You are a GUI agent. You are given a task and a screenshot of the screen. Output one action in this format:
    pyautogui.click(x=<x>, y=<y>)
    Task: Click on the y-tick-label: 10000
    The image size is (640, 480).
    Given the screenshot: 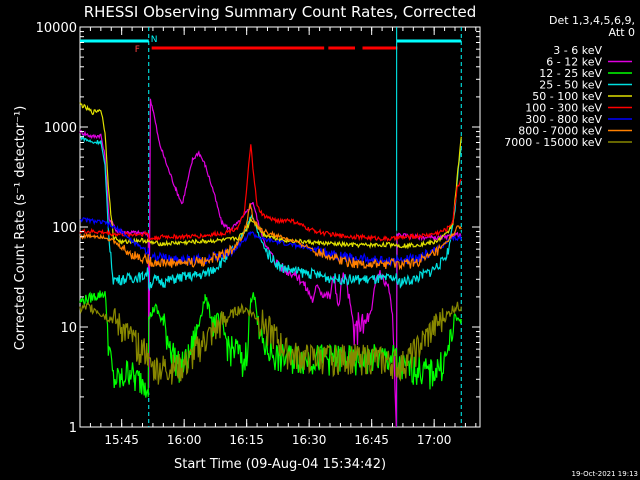 What is the action you would take?
    pyautogui.click(x=56, y=28)
    